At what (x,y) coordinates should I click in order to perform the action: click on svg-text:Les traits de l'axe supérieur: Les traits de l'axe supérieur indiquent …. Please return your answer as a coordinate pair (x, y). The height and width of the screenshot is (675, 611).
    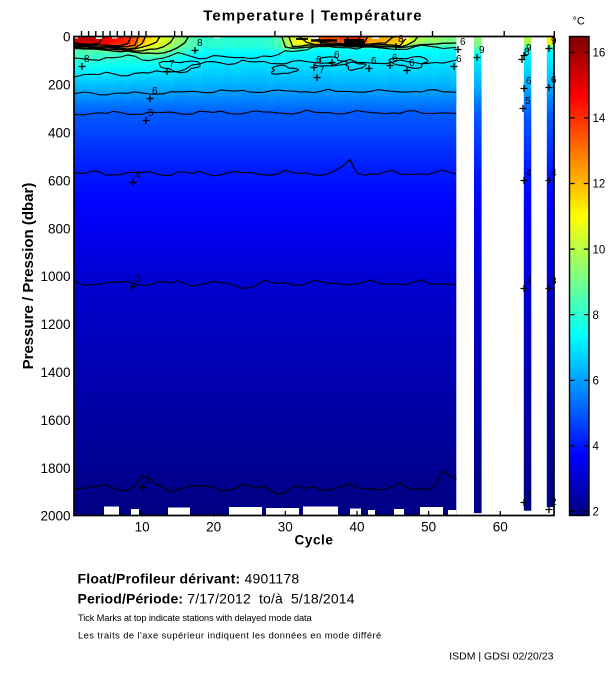
    Looking at the image, I should click on (230, 636).